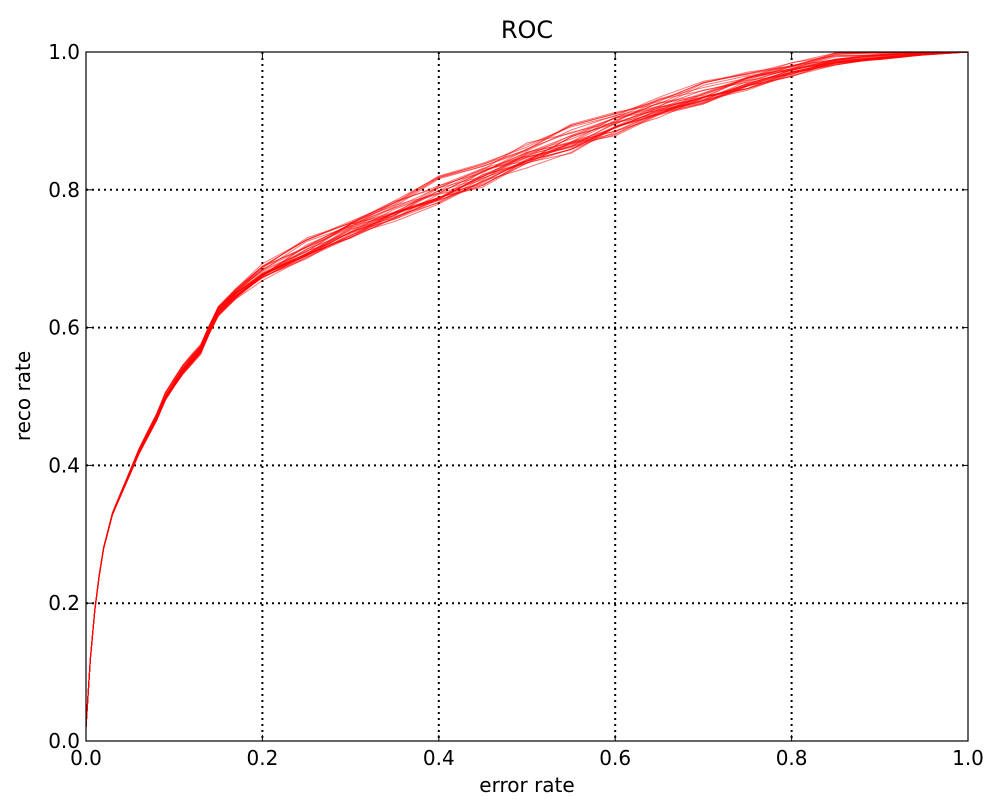 The height and width of the screenshot is (801, 998). What do you see at coordinates (64, 465) in the screenshot?
I see `y-tick-label: 0.4` at bounding box center [64, 465].